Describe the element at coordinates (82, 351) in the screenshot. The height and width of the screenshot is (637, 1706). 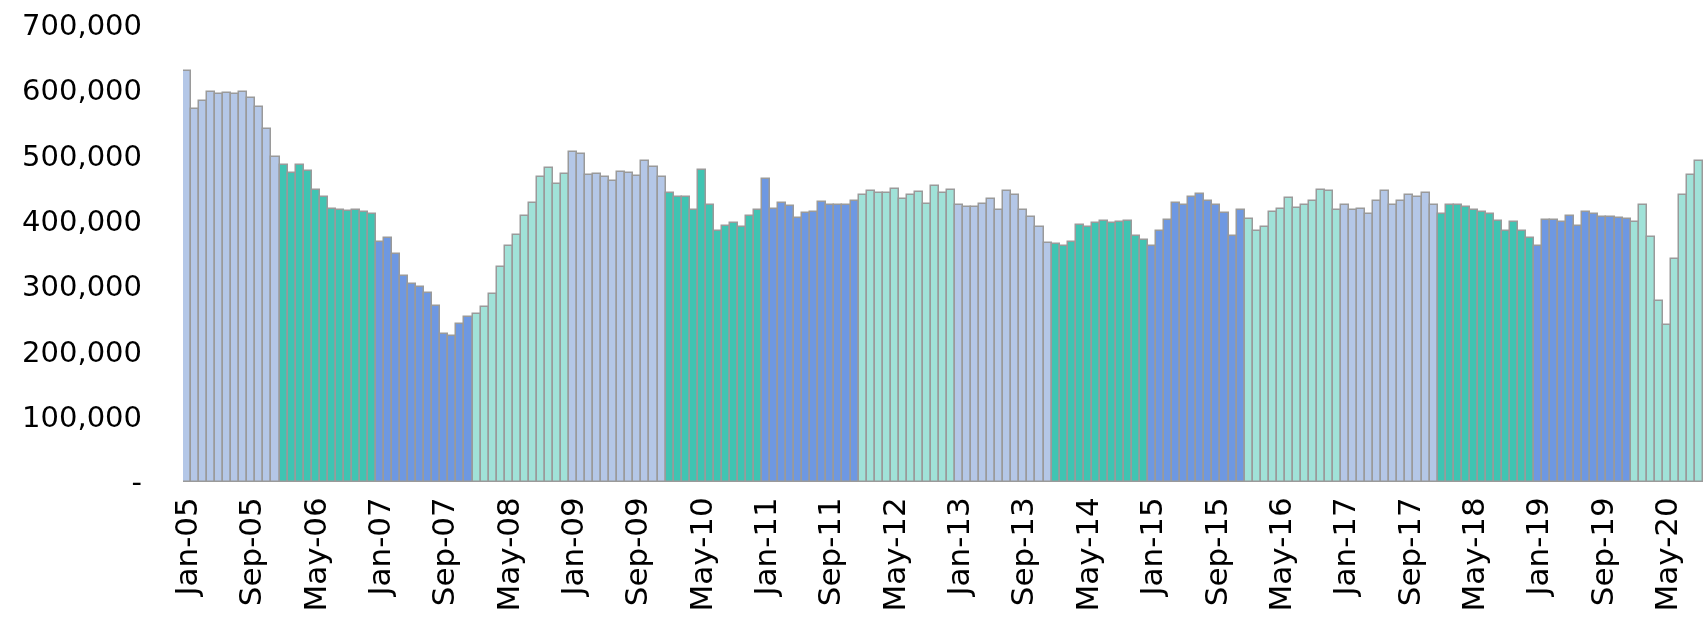
I see `y-tick-label: 200,000` at that location.